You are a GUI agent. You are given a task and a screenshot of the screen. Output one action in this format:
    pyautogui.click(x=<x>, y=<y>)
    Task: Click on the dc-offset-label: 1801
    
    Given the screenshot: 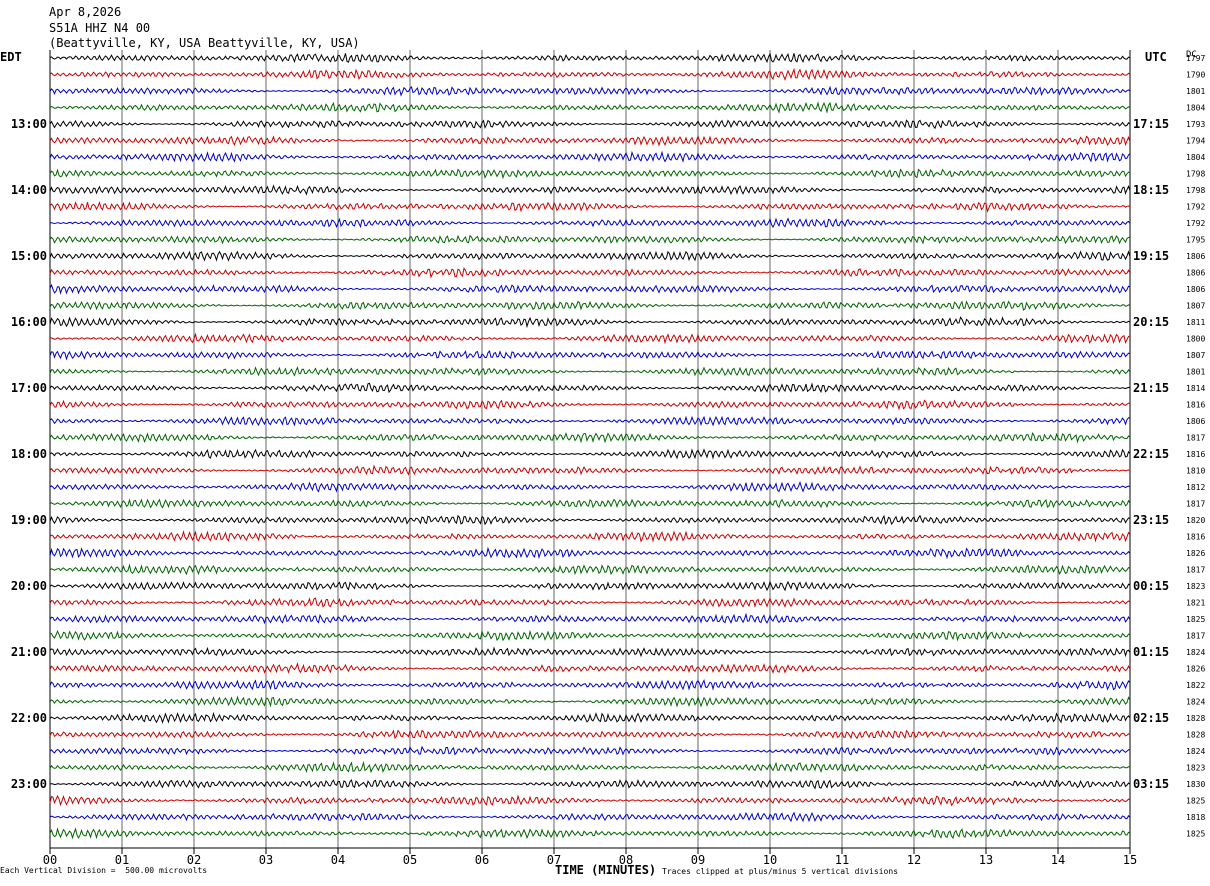 What is the action you would take?
    pyautogui.click(x=1195, y=372)
    